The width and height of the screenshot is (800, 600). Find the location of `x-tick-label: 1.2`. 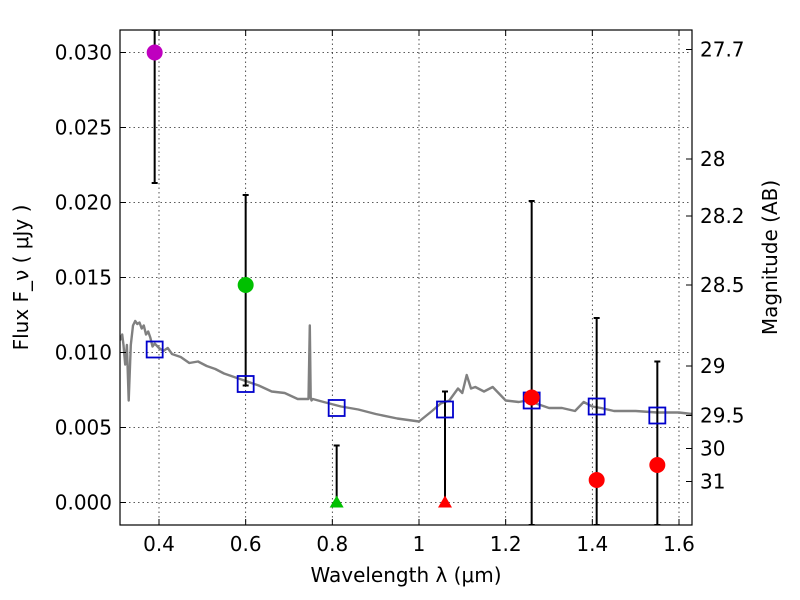

x-tick-label: 1.2 is located at coordinates (506, 544).